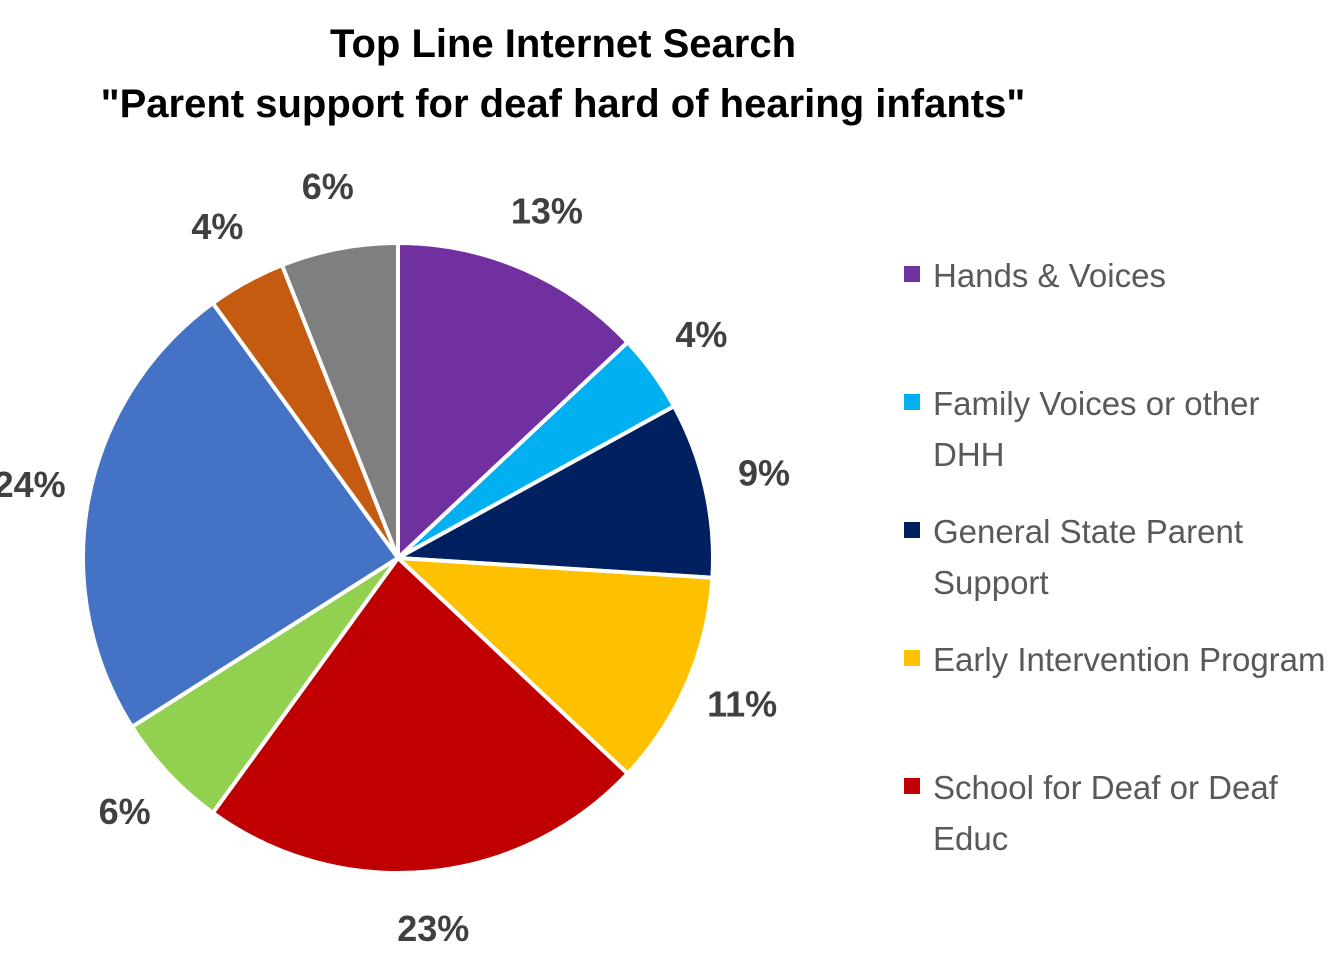  What do you see at coordinates (764, 473) in the screenshot?
I see `data-label: 9%` at bounding box center [764, 473].